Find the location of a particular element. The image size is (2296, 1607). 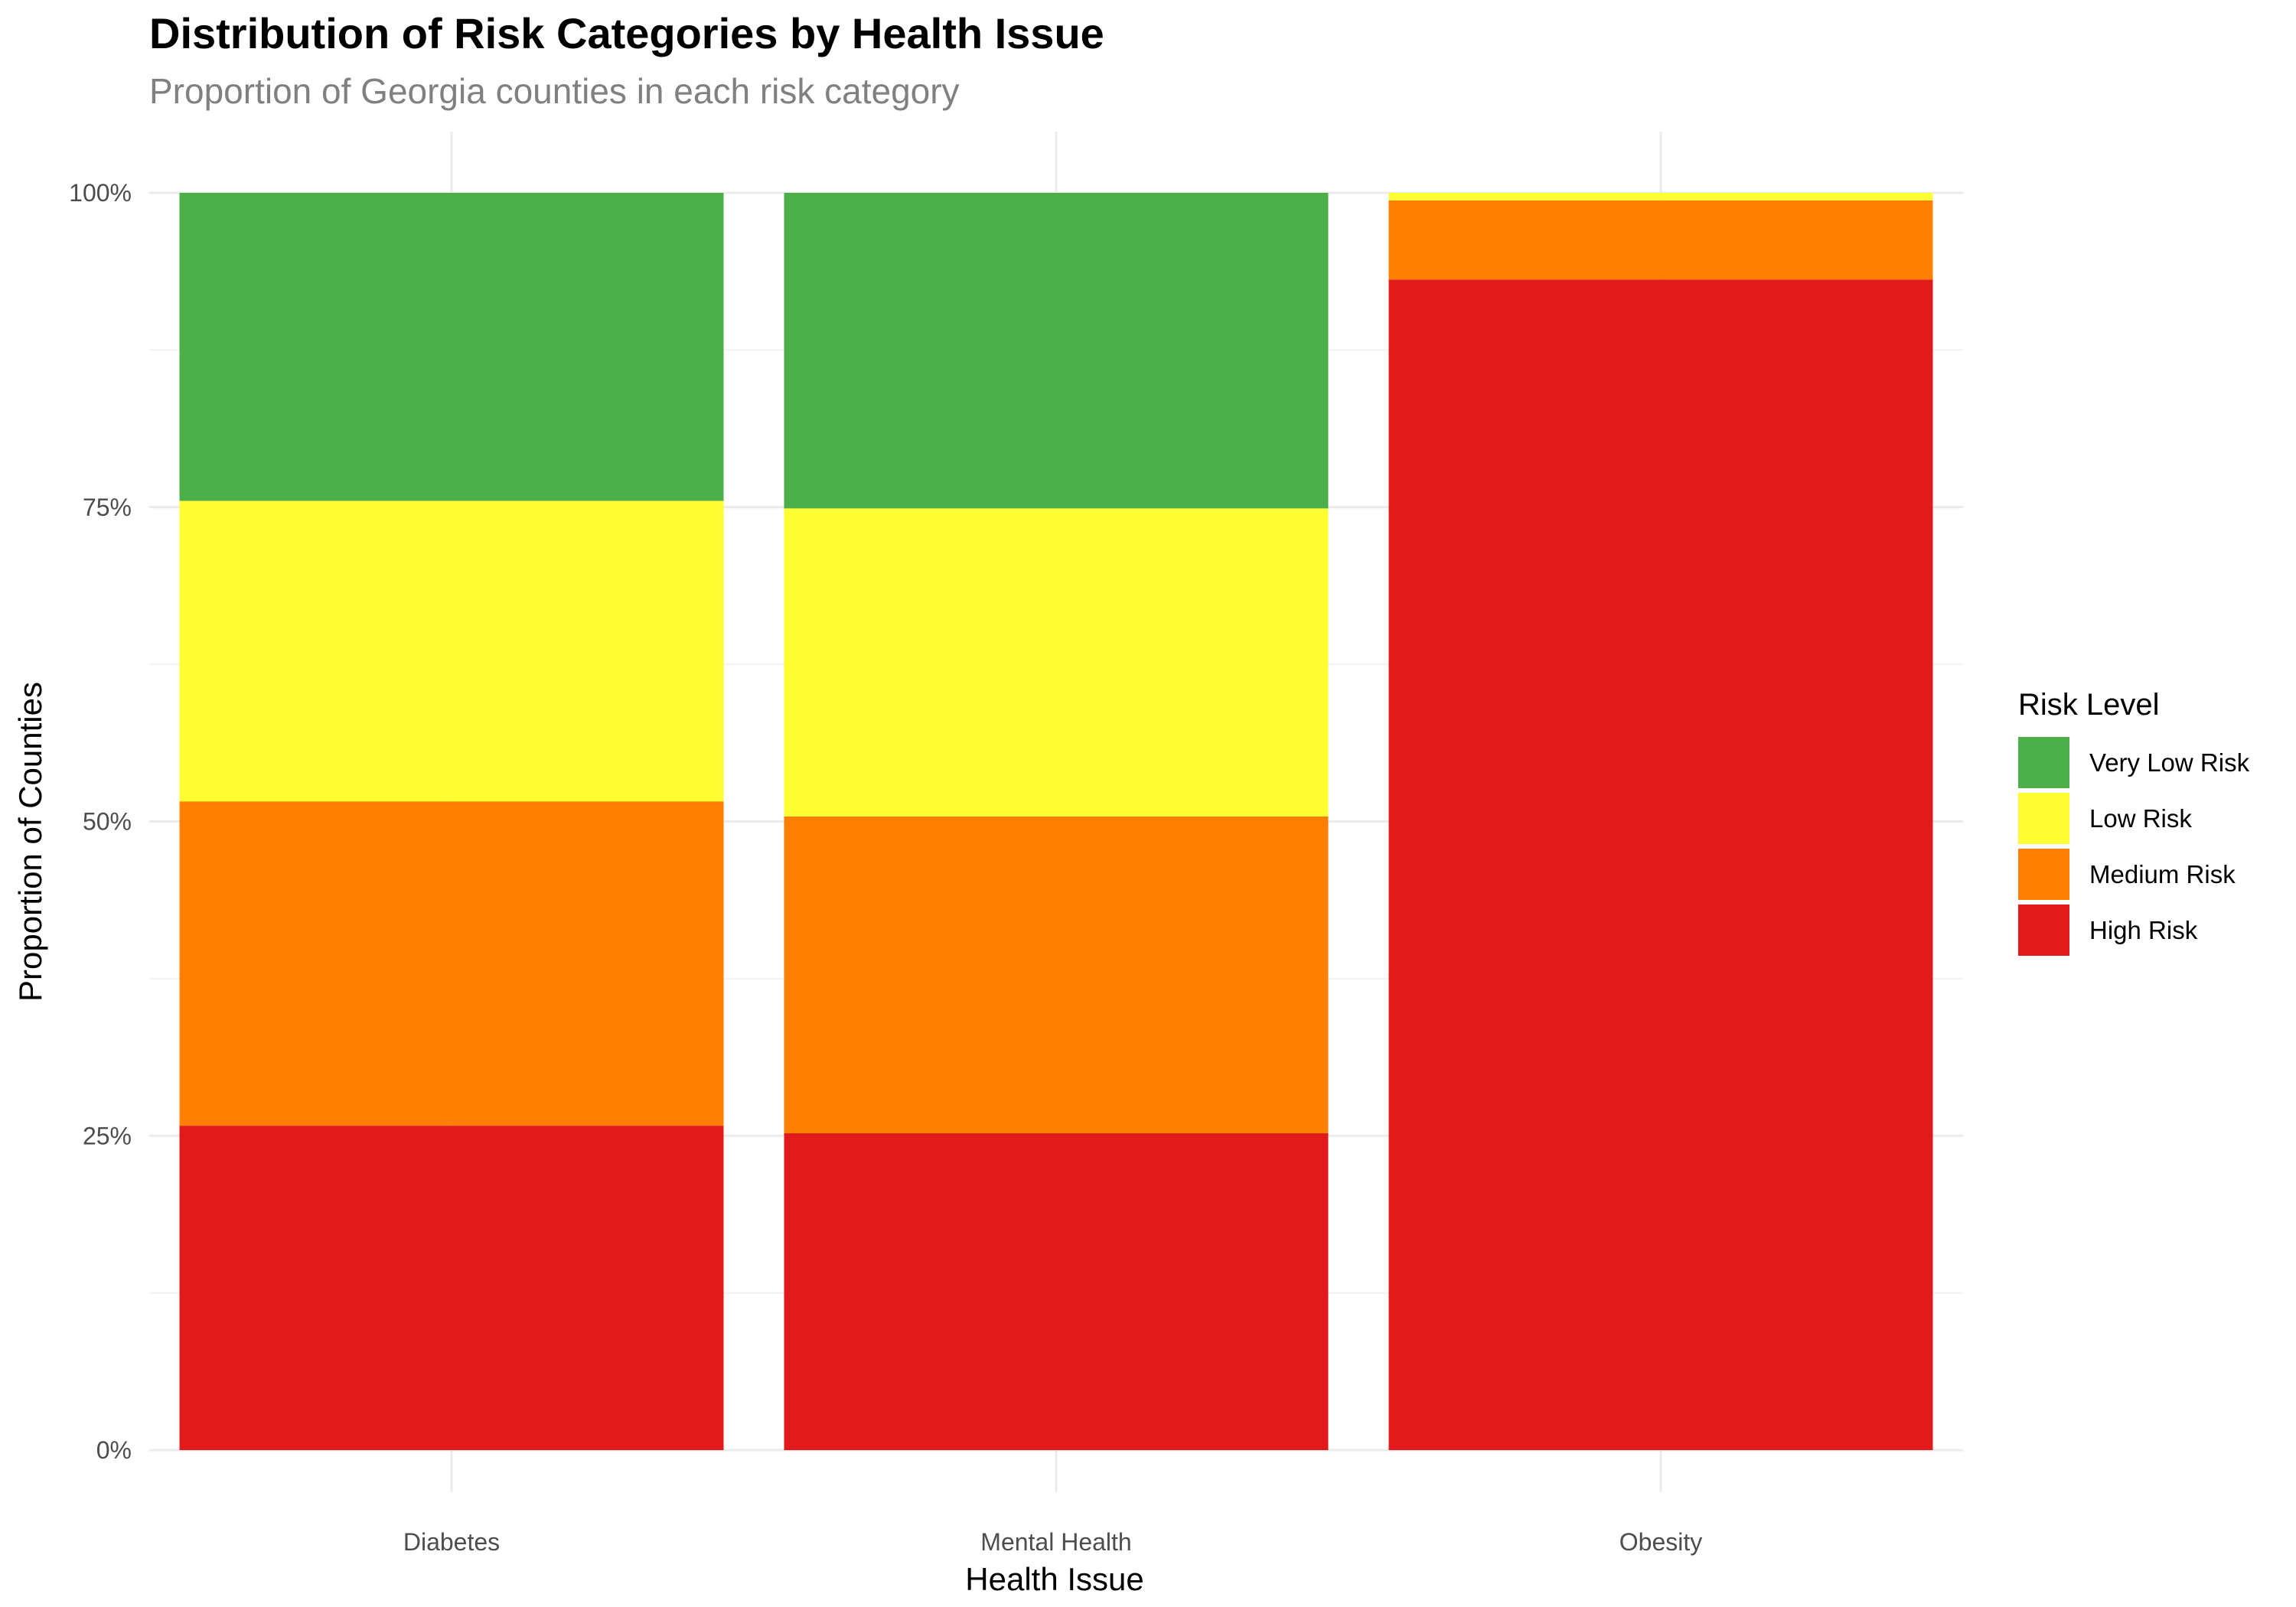

legend-label: Low Risk is located at coordinates (2140, 818).